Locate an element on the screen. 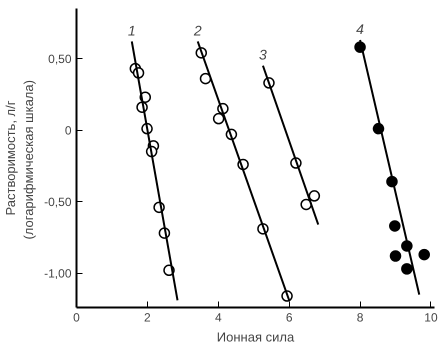  x-tick-label: 6 is located at coordinates (289, 317).